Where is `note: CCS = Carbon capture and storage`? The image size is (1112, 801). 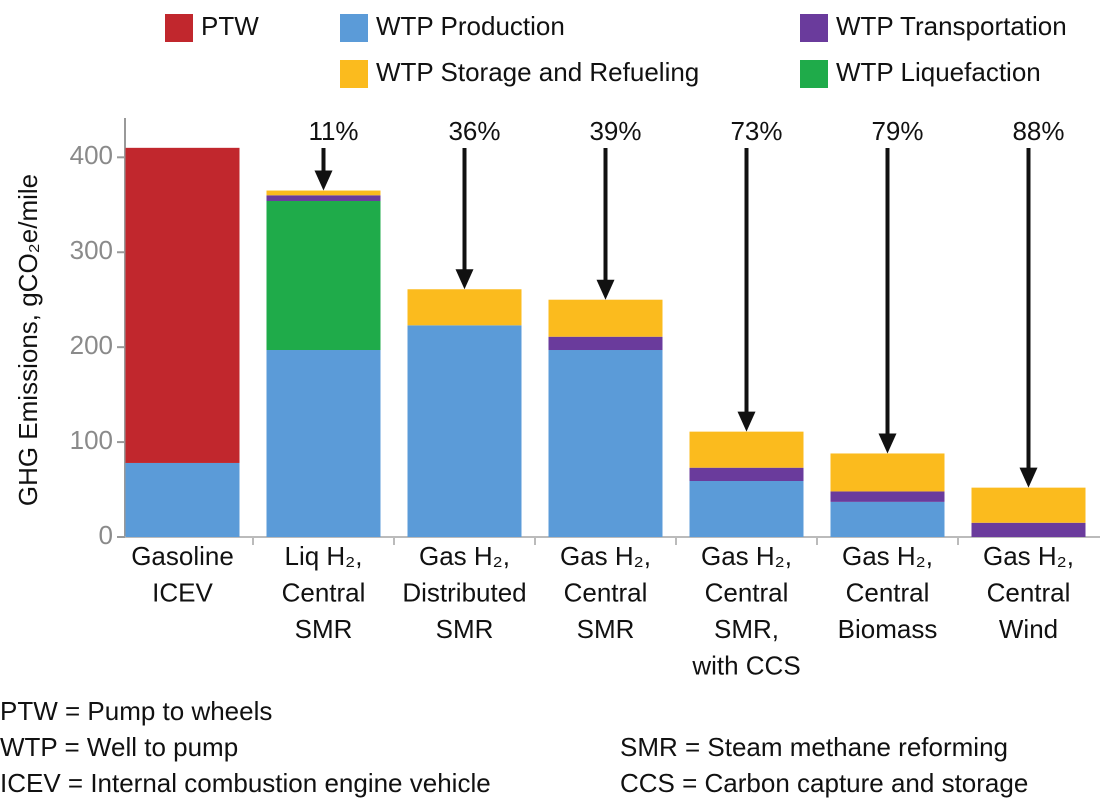 note: CCS = Carbon capture and storage is located at coordinates (824, 783).